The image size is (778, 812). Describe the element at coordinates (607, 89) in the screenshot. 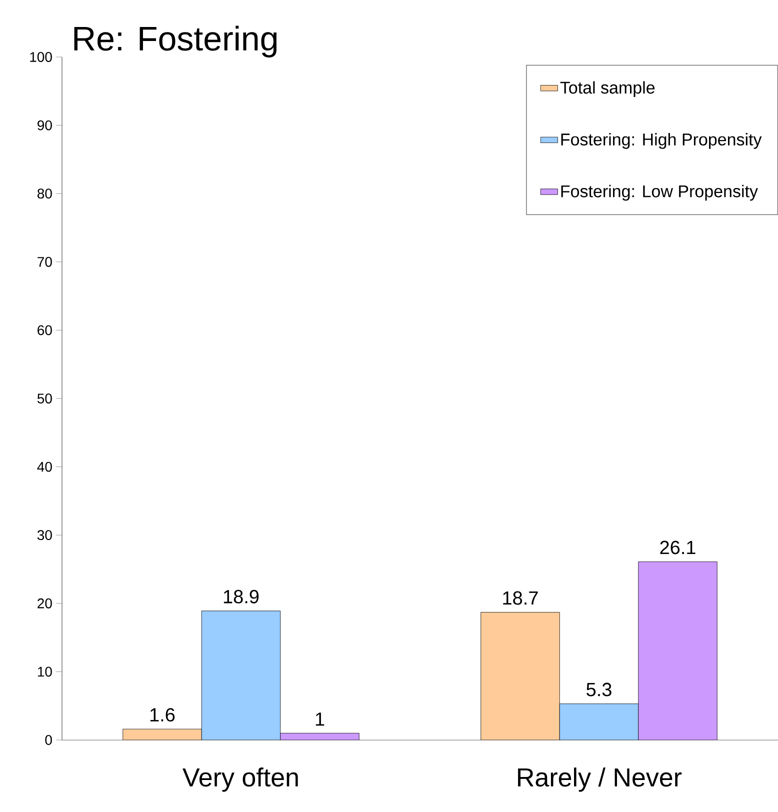

I see `legend-label: Total sample` at that location.